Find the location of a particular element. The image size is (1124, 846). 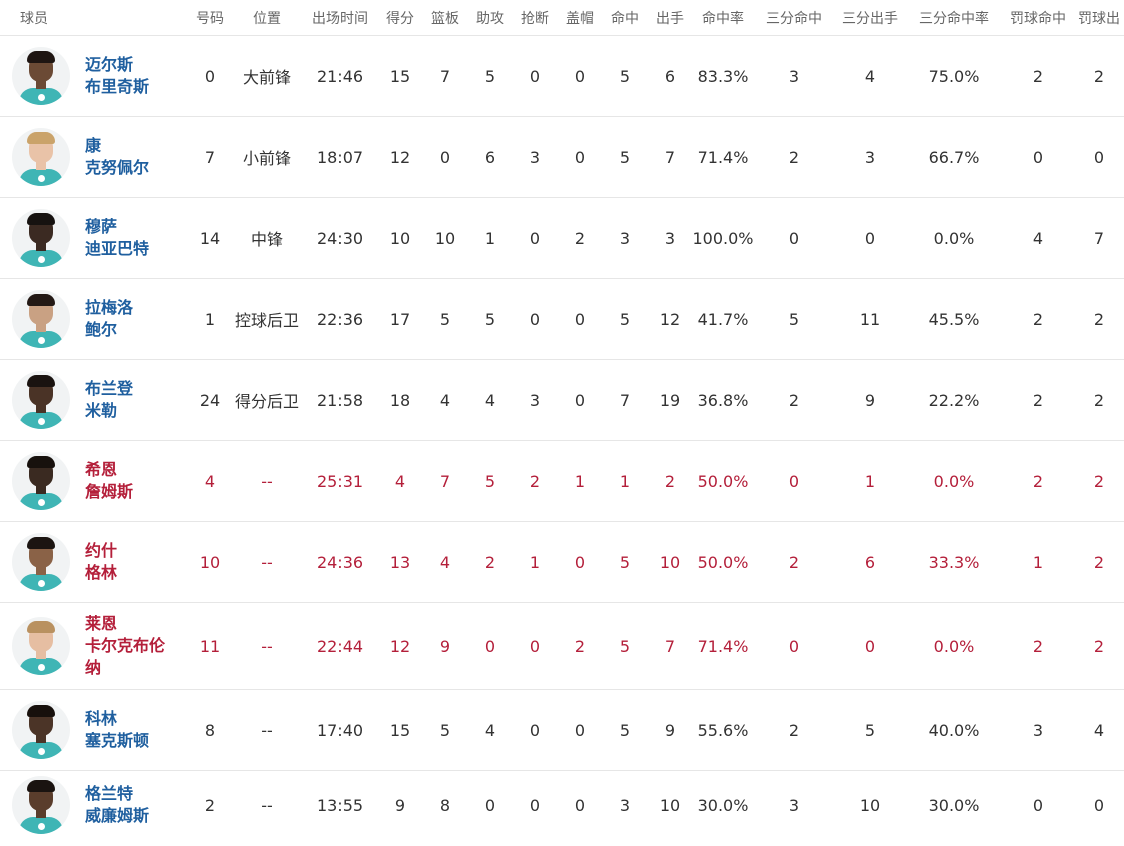

header-number: 号码 is located at coordinates (210, 18).